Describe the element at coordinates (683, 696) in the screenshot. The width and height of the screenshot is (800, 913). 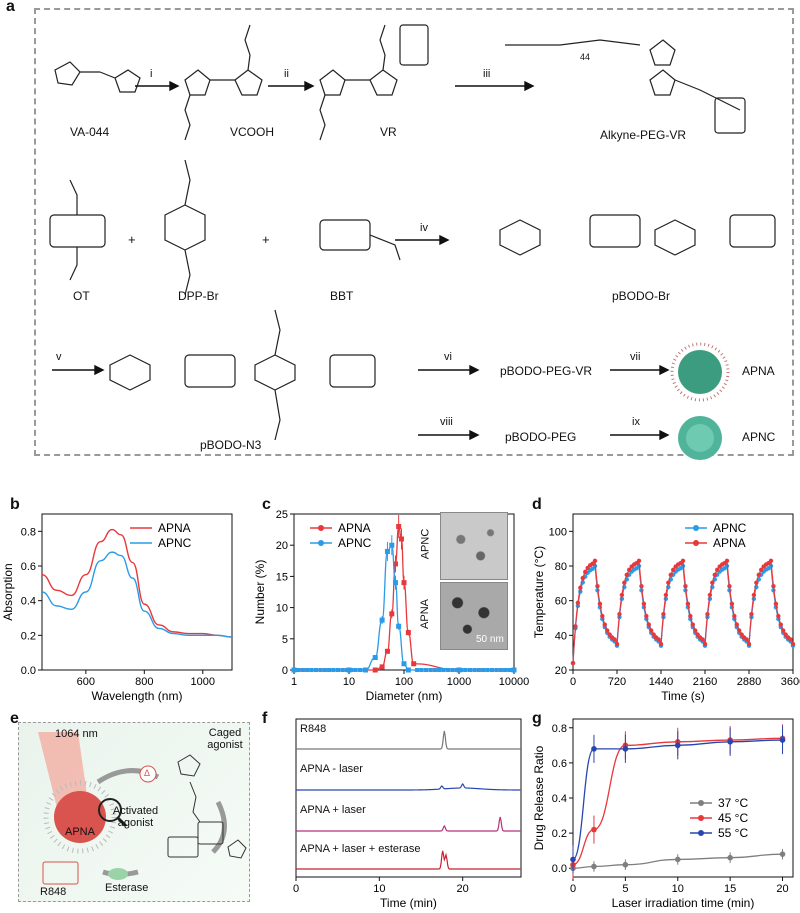
I see `x-axis-label: Time (s)` at that location.